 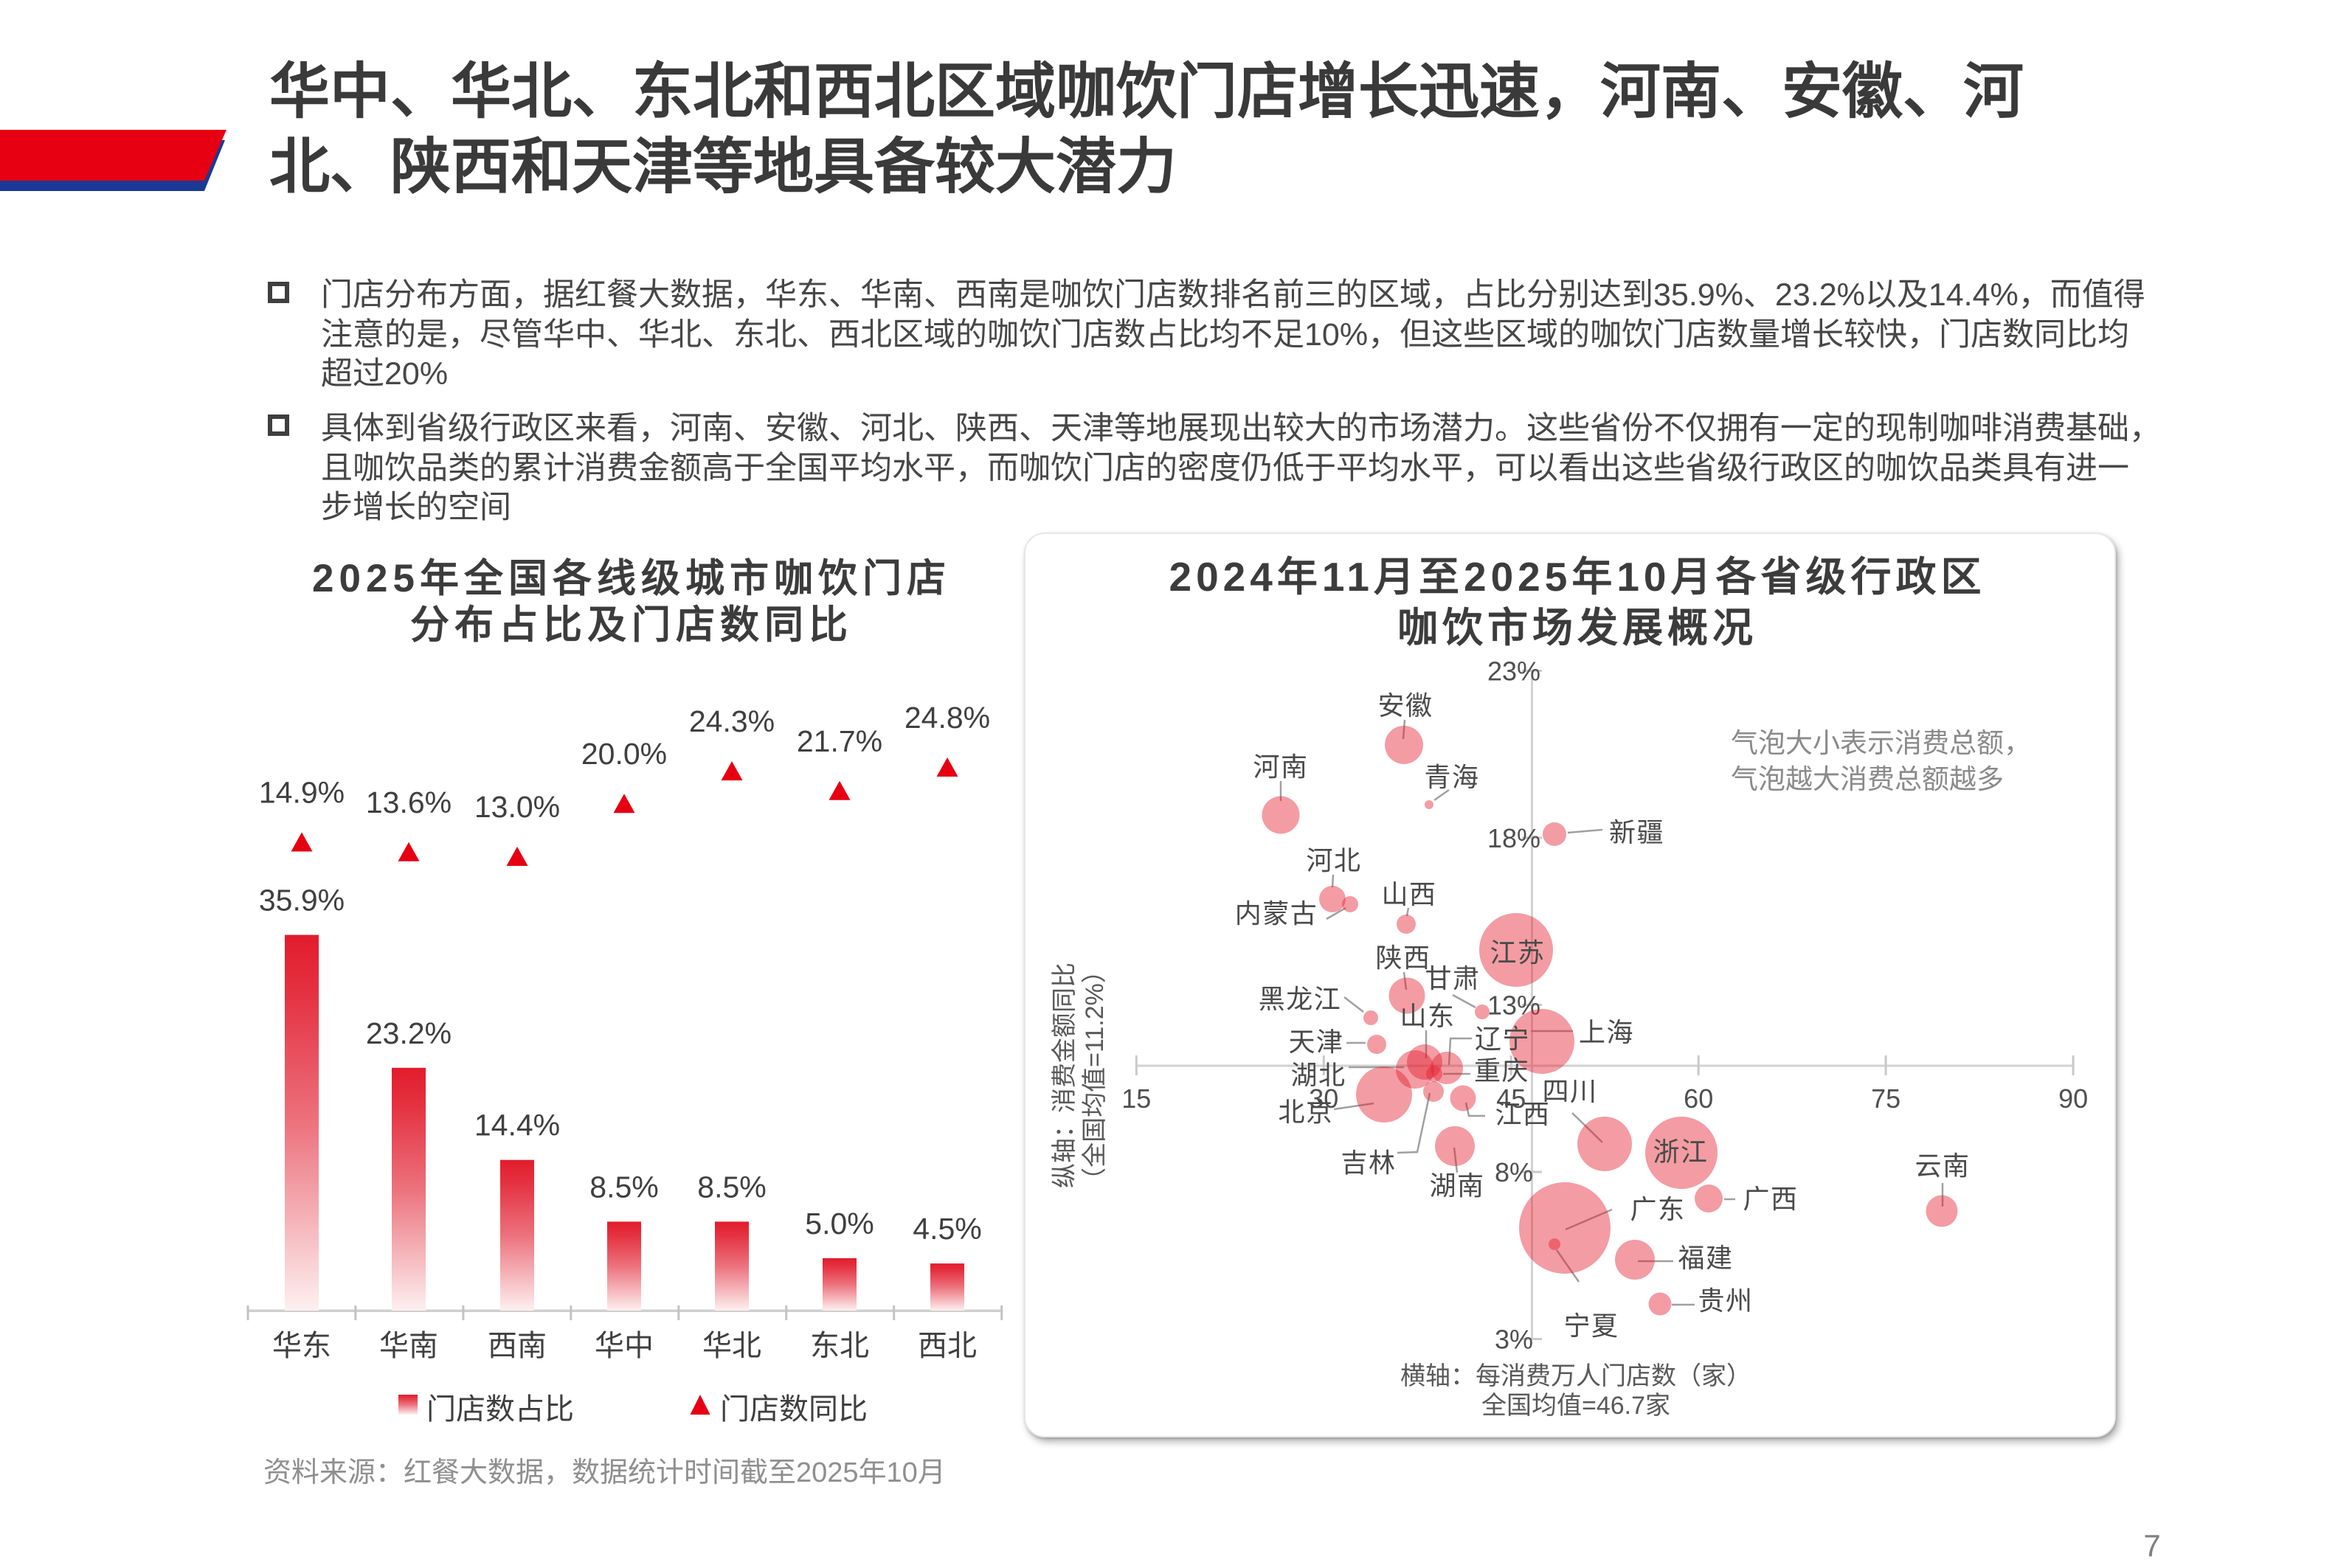 I want to click on svg-text: 山东, so click(x=1428, y=1016).